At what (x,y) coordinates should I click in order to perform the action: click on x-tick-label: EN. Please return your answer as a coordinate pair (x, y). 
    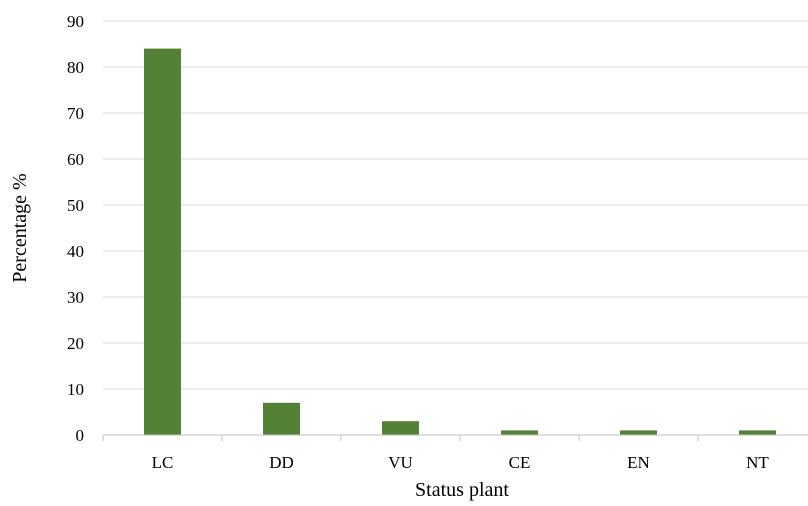
    Looking at the image, I should click on (638, 462).